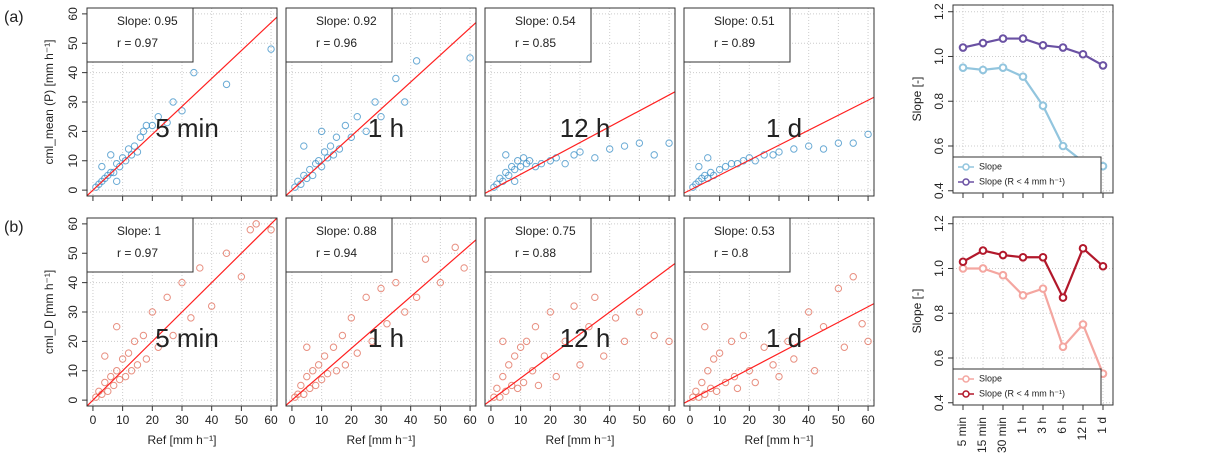 The height and width of the screenshot is (469, 1213). Describe the element at coordinates (939, 313) in the screenshot. I see `y-tick-label: 0.8` at that location.